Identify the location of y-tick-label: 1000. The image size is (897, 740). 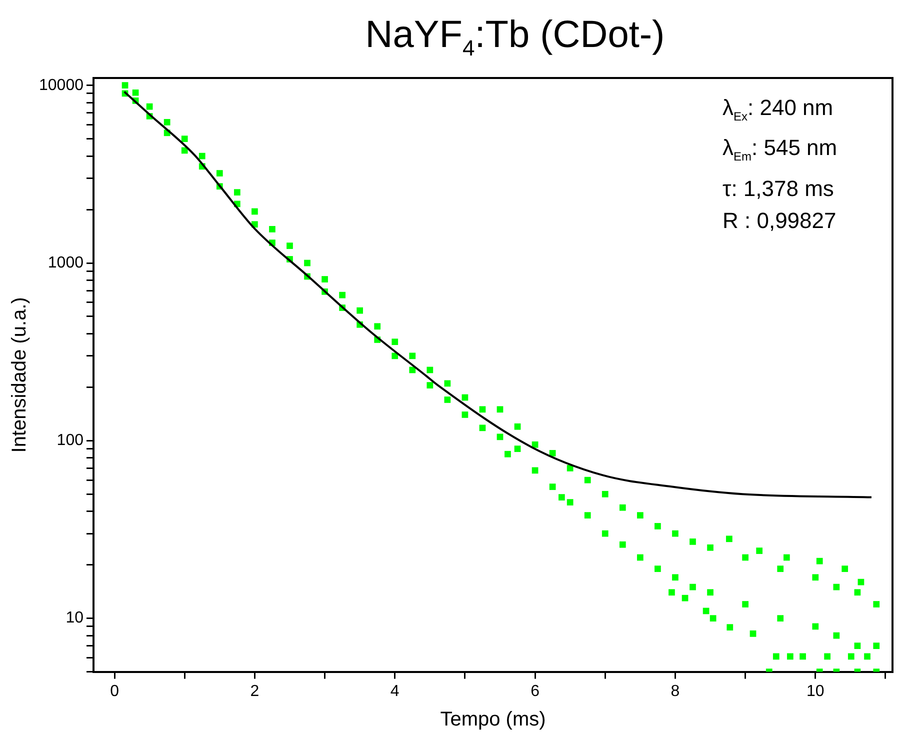
(66, 263).